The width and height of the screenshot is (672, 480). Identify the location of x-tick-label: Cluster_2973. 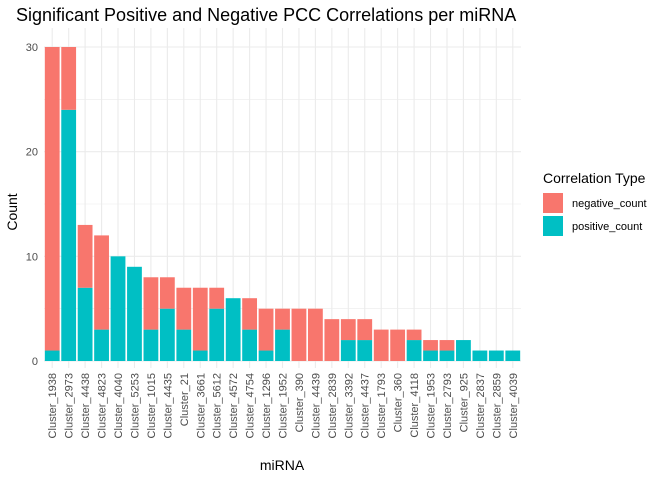
(70, 405).